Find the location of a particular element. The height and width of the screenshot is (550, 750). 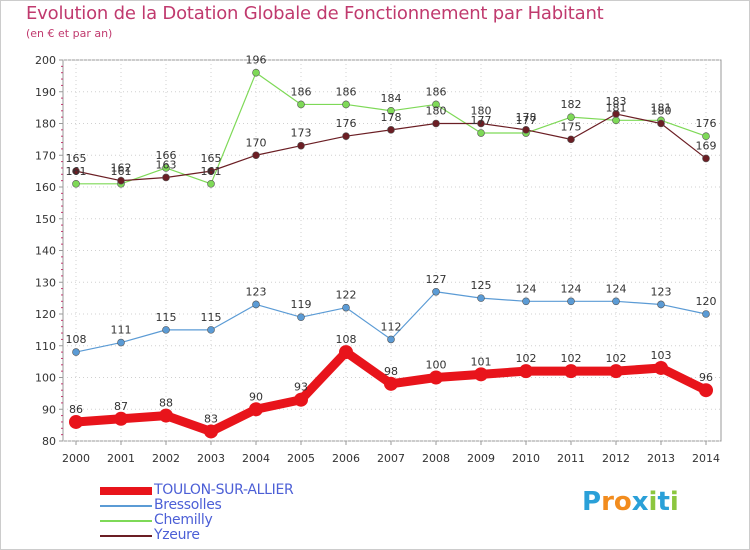

data-label: 93 is located at coordinates (301, 387).